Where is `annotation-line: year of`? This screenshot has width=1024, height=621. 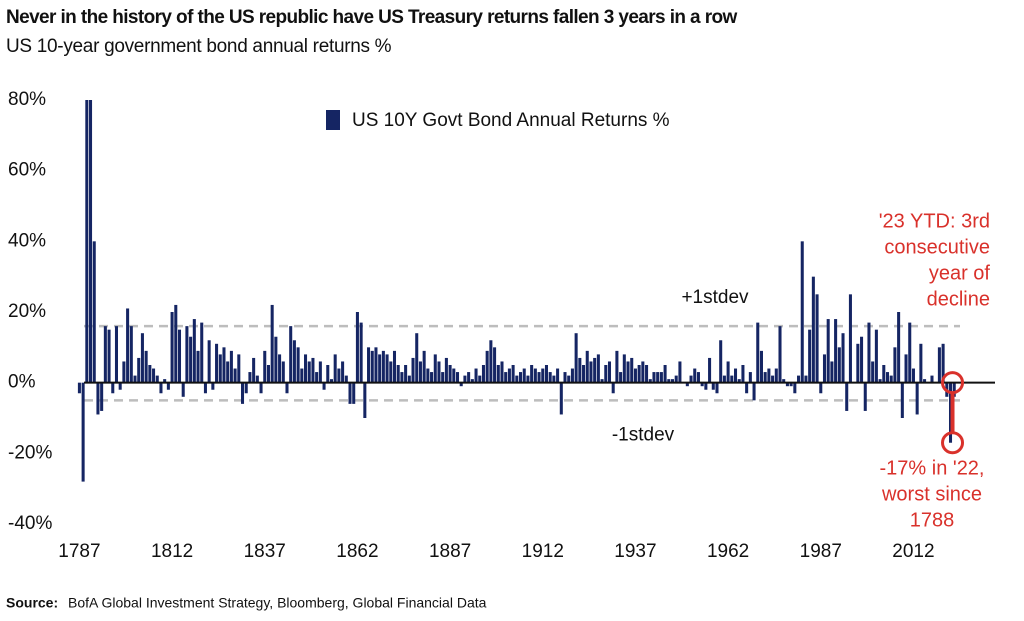
annotation-line: year of is located at coordinates (960, 273).